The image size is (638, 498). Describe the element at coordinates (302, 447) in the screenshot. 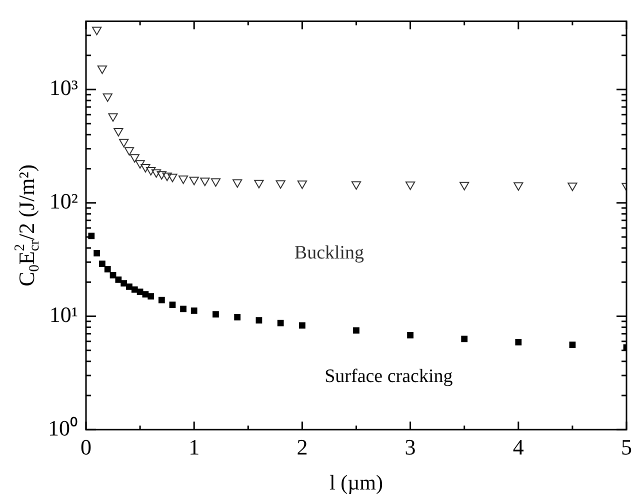

I see `x-tick-label: 2` at that location.